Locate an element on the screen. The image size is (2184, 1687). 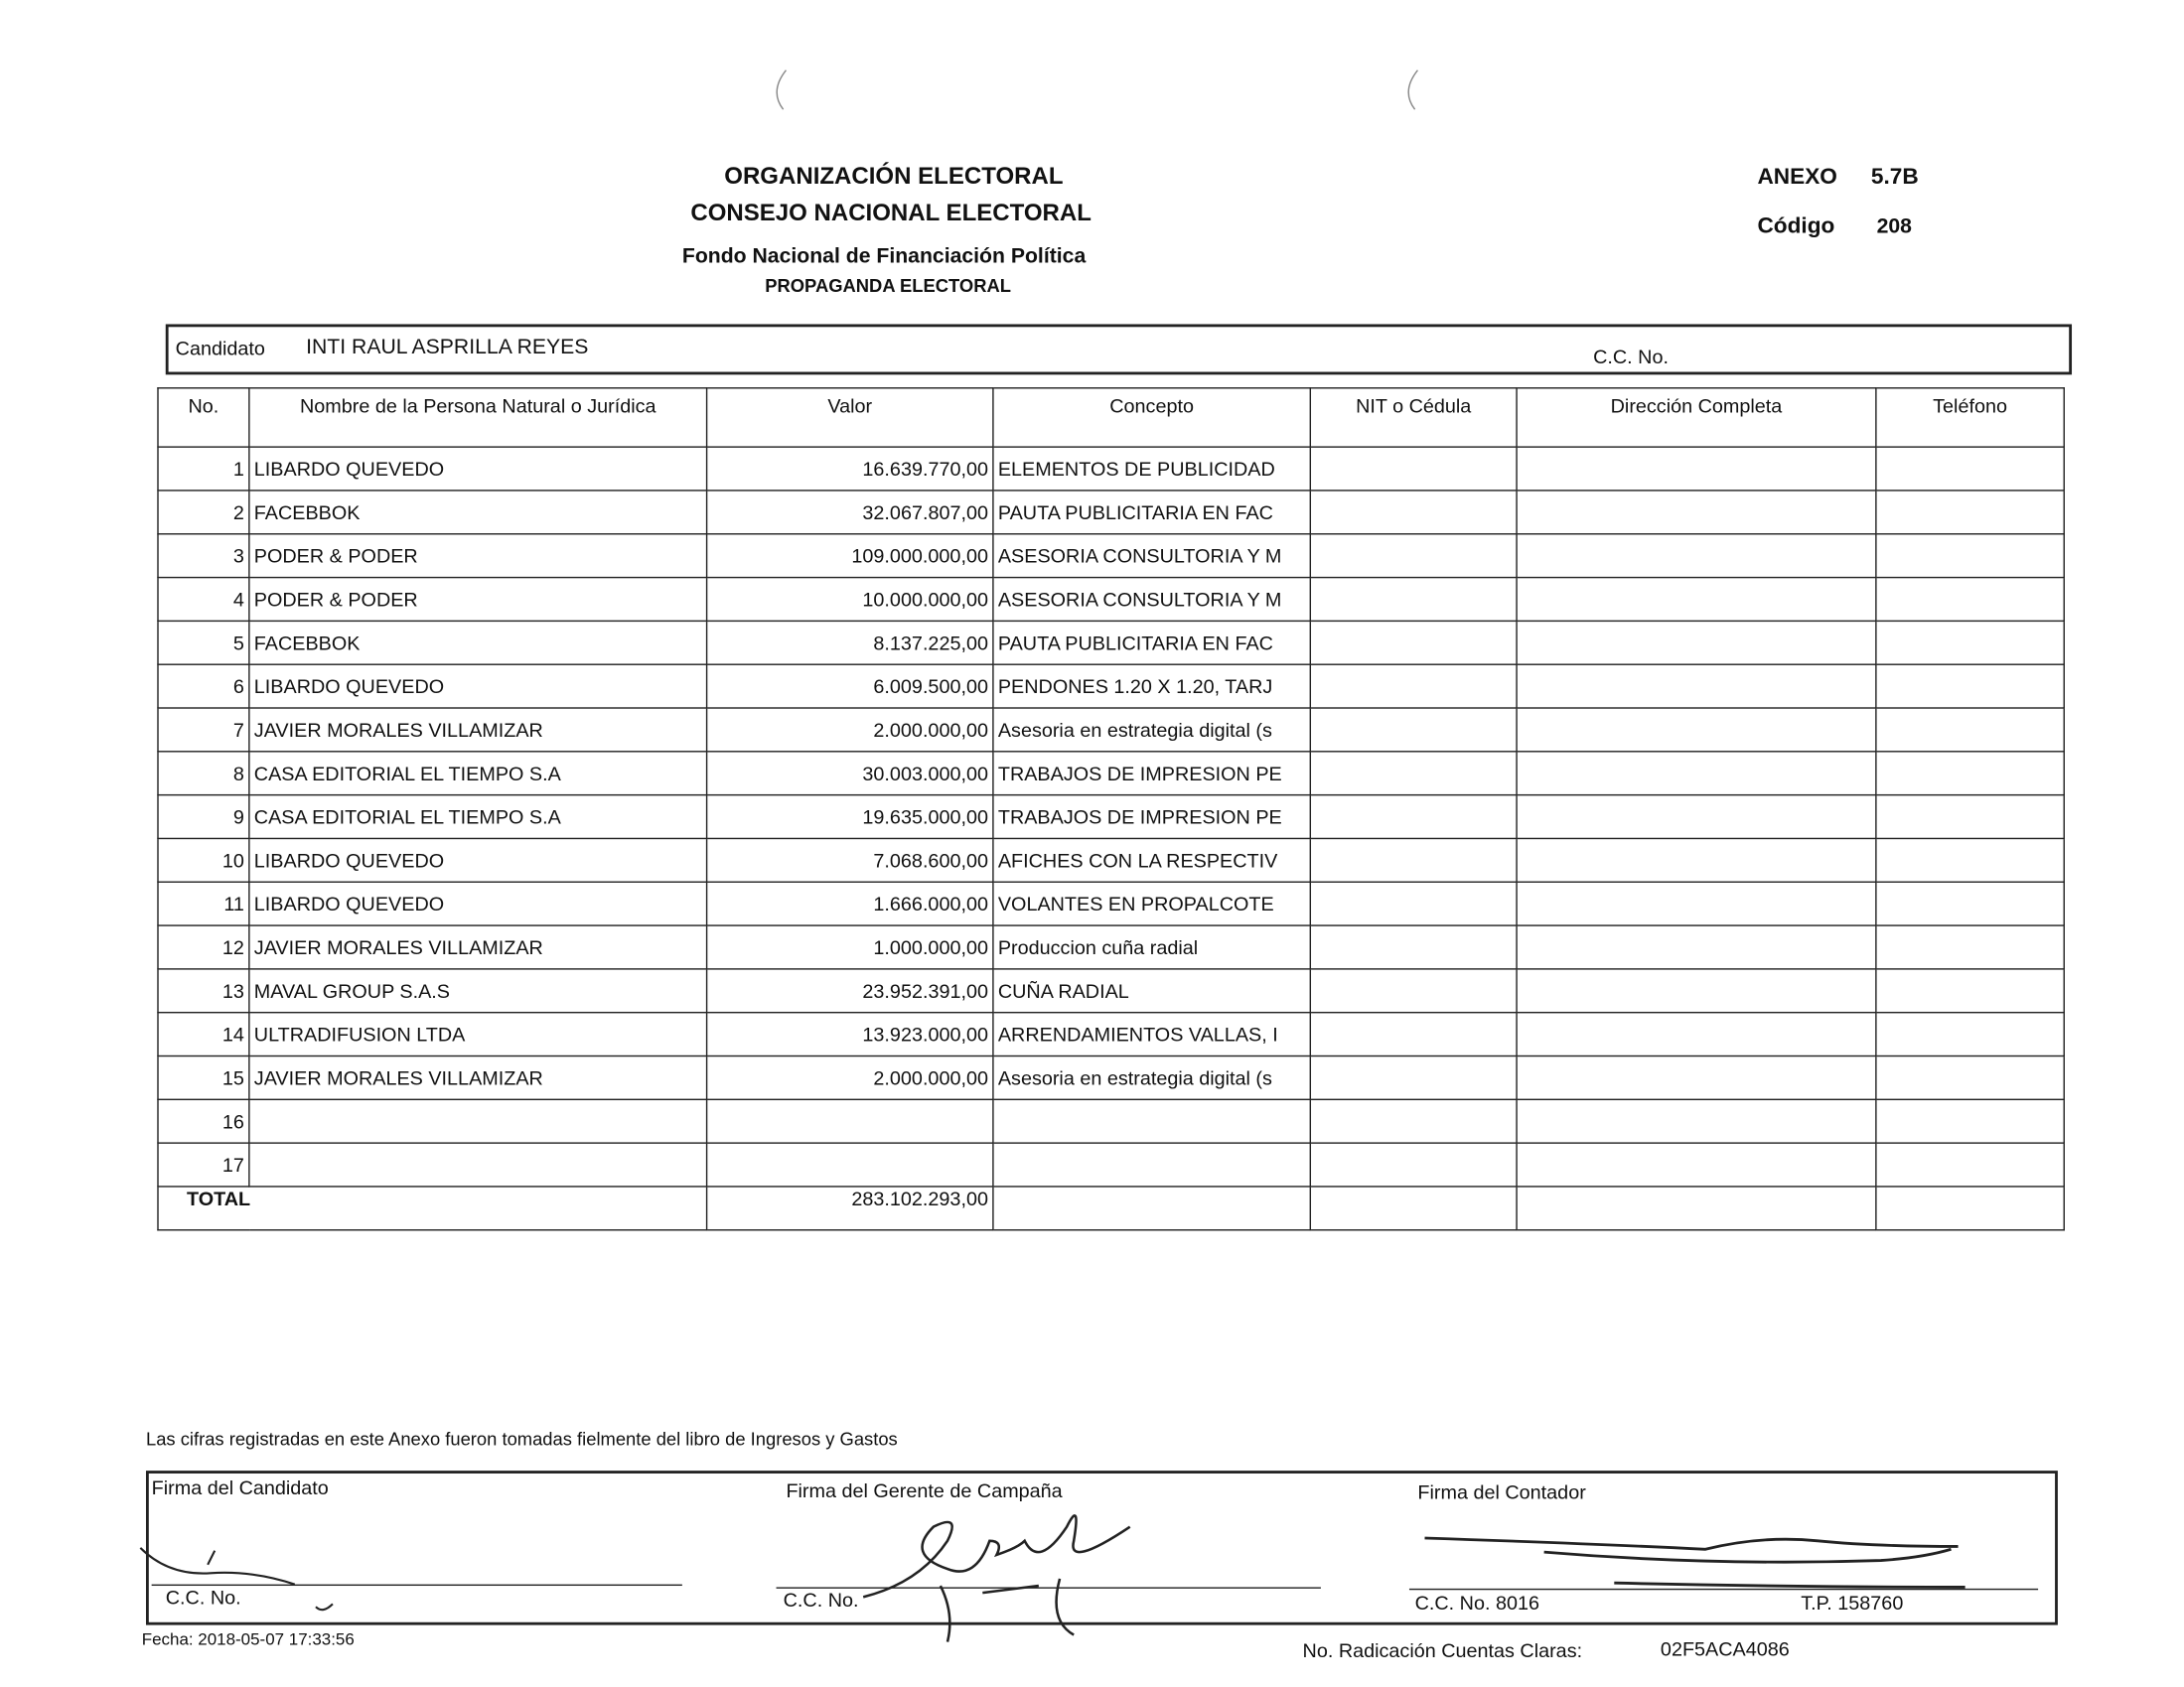
column-header: Valor is located at coordinates (849, 417).